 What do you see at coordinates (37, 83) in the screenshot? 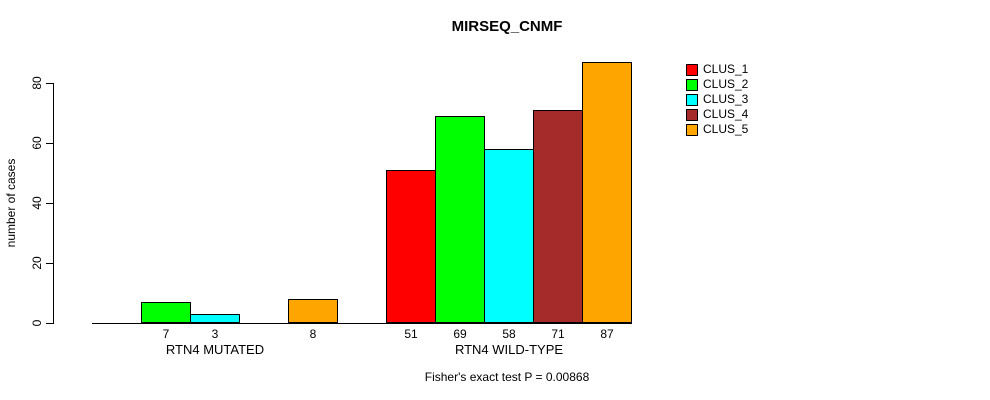
I see `y-axis-tick-label: 80` at bounding box center [37, 83].